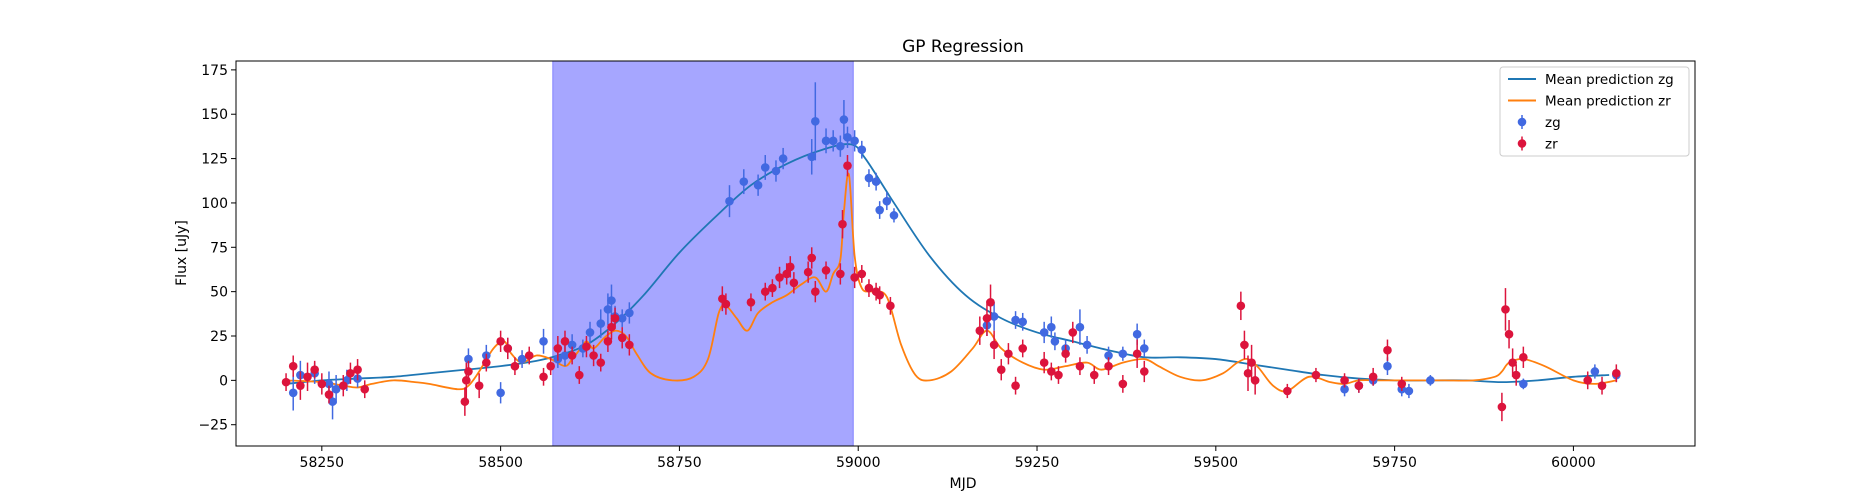  Describe the element at coordinates (223, 381) in the screenshot. I see `y-tick-label: 0` at that location.